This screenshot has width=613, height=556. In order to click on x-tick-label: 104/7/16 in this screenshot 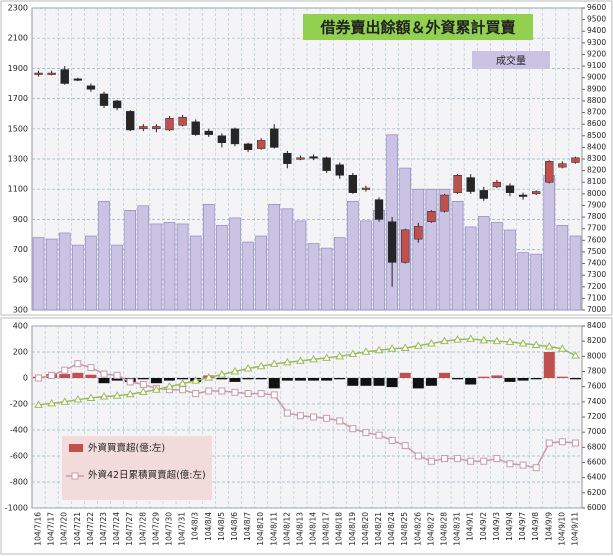, I will do `click(38, 529)`.